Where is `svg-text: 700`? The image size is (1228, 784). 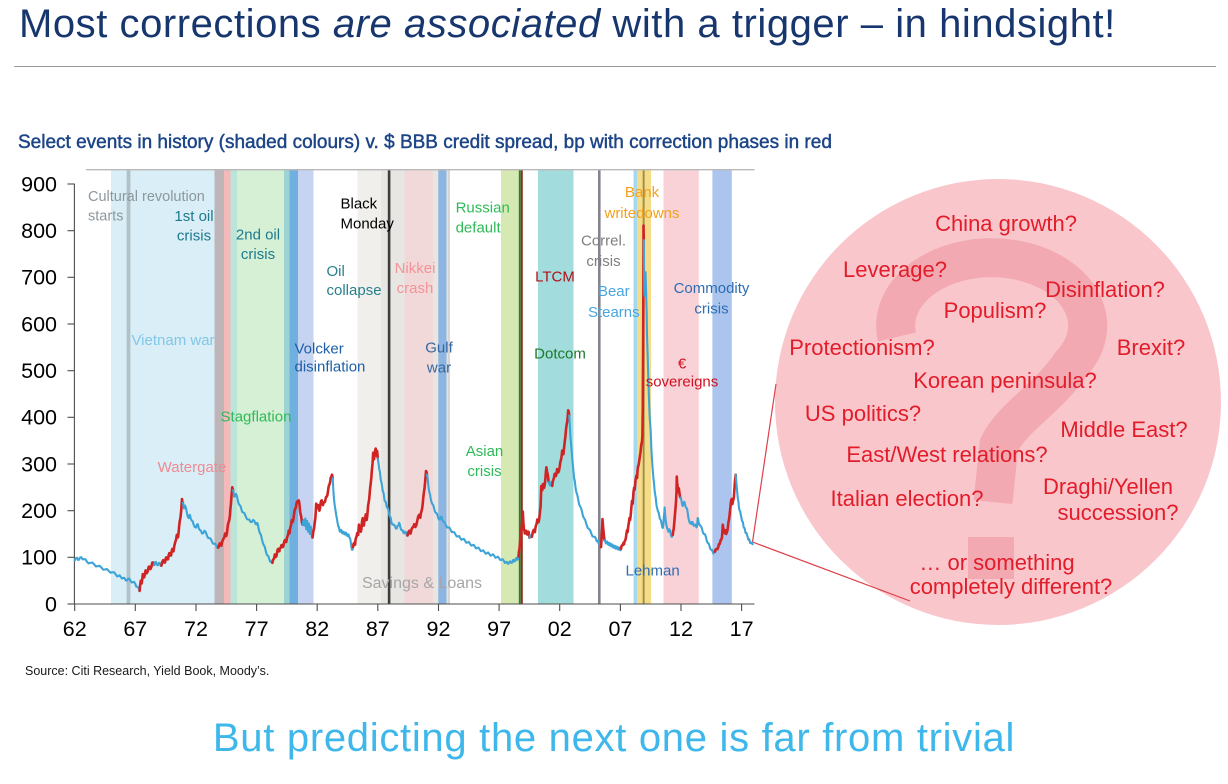
svg-text: 700 is located at coordinates (39, 278).